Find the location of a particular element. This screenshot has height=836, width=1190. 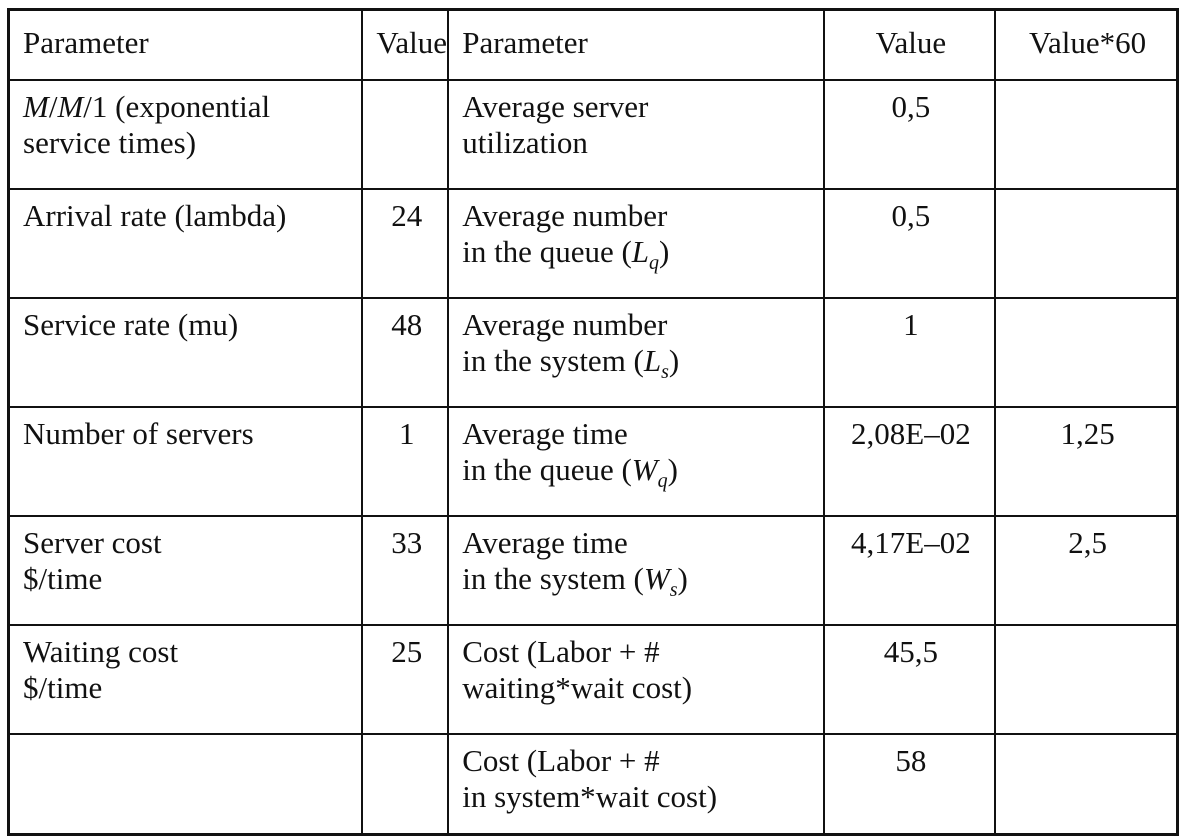

output-parameter-line2-wrap: in the system (Ws) is located at coordinates (575, 581).